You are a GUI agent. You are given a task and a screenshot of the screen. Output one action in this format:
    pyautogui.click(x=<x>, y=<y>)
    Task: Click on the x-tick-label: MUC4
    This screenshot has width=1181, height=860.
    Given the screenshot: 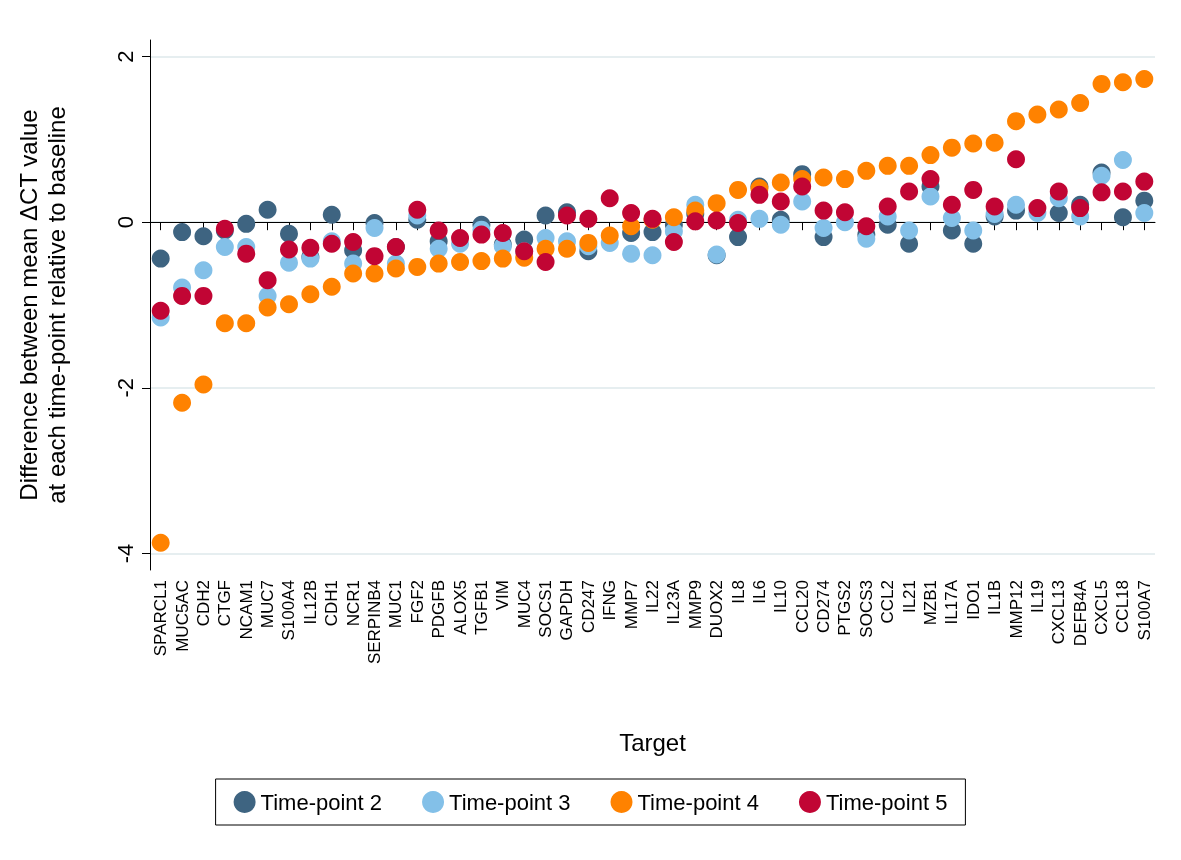 What is the action you would take?
    pyautogui.click(x=524, y=604)
    